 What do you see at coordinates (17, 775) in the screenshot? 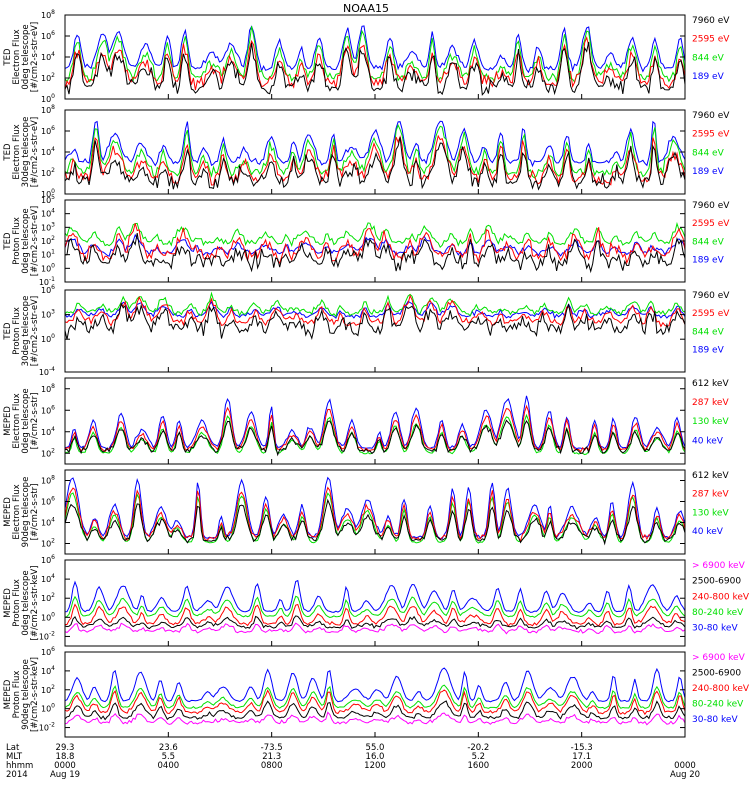
I see `x-row-label: 2014` at bounding box center [17, 775].